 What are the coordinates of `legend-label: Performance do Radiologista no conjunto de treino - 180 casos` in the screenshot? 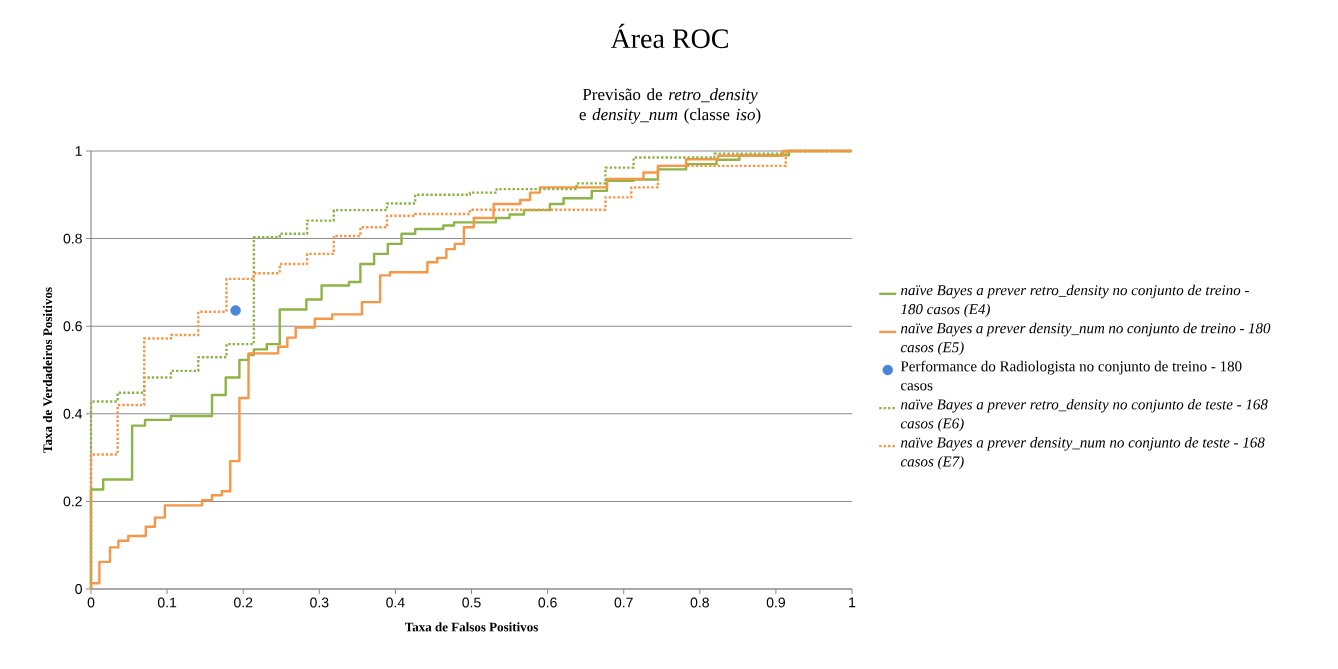 It's located at (1071, 375).